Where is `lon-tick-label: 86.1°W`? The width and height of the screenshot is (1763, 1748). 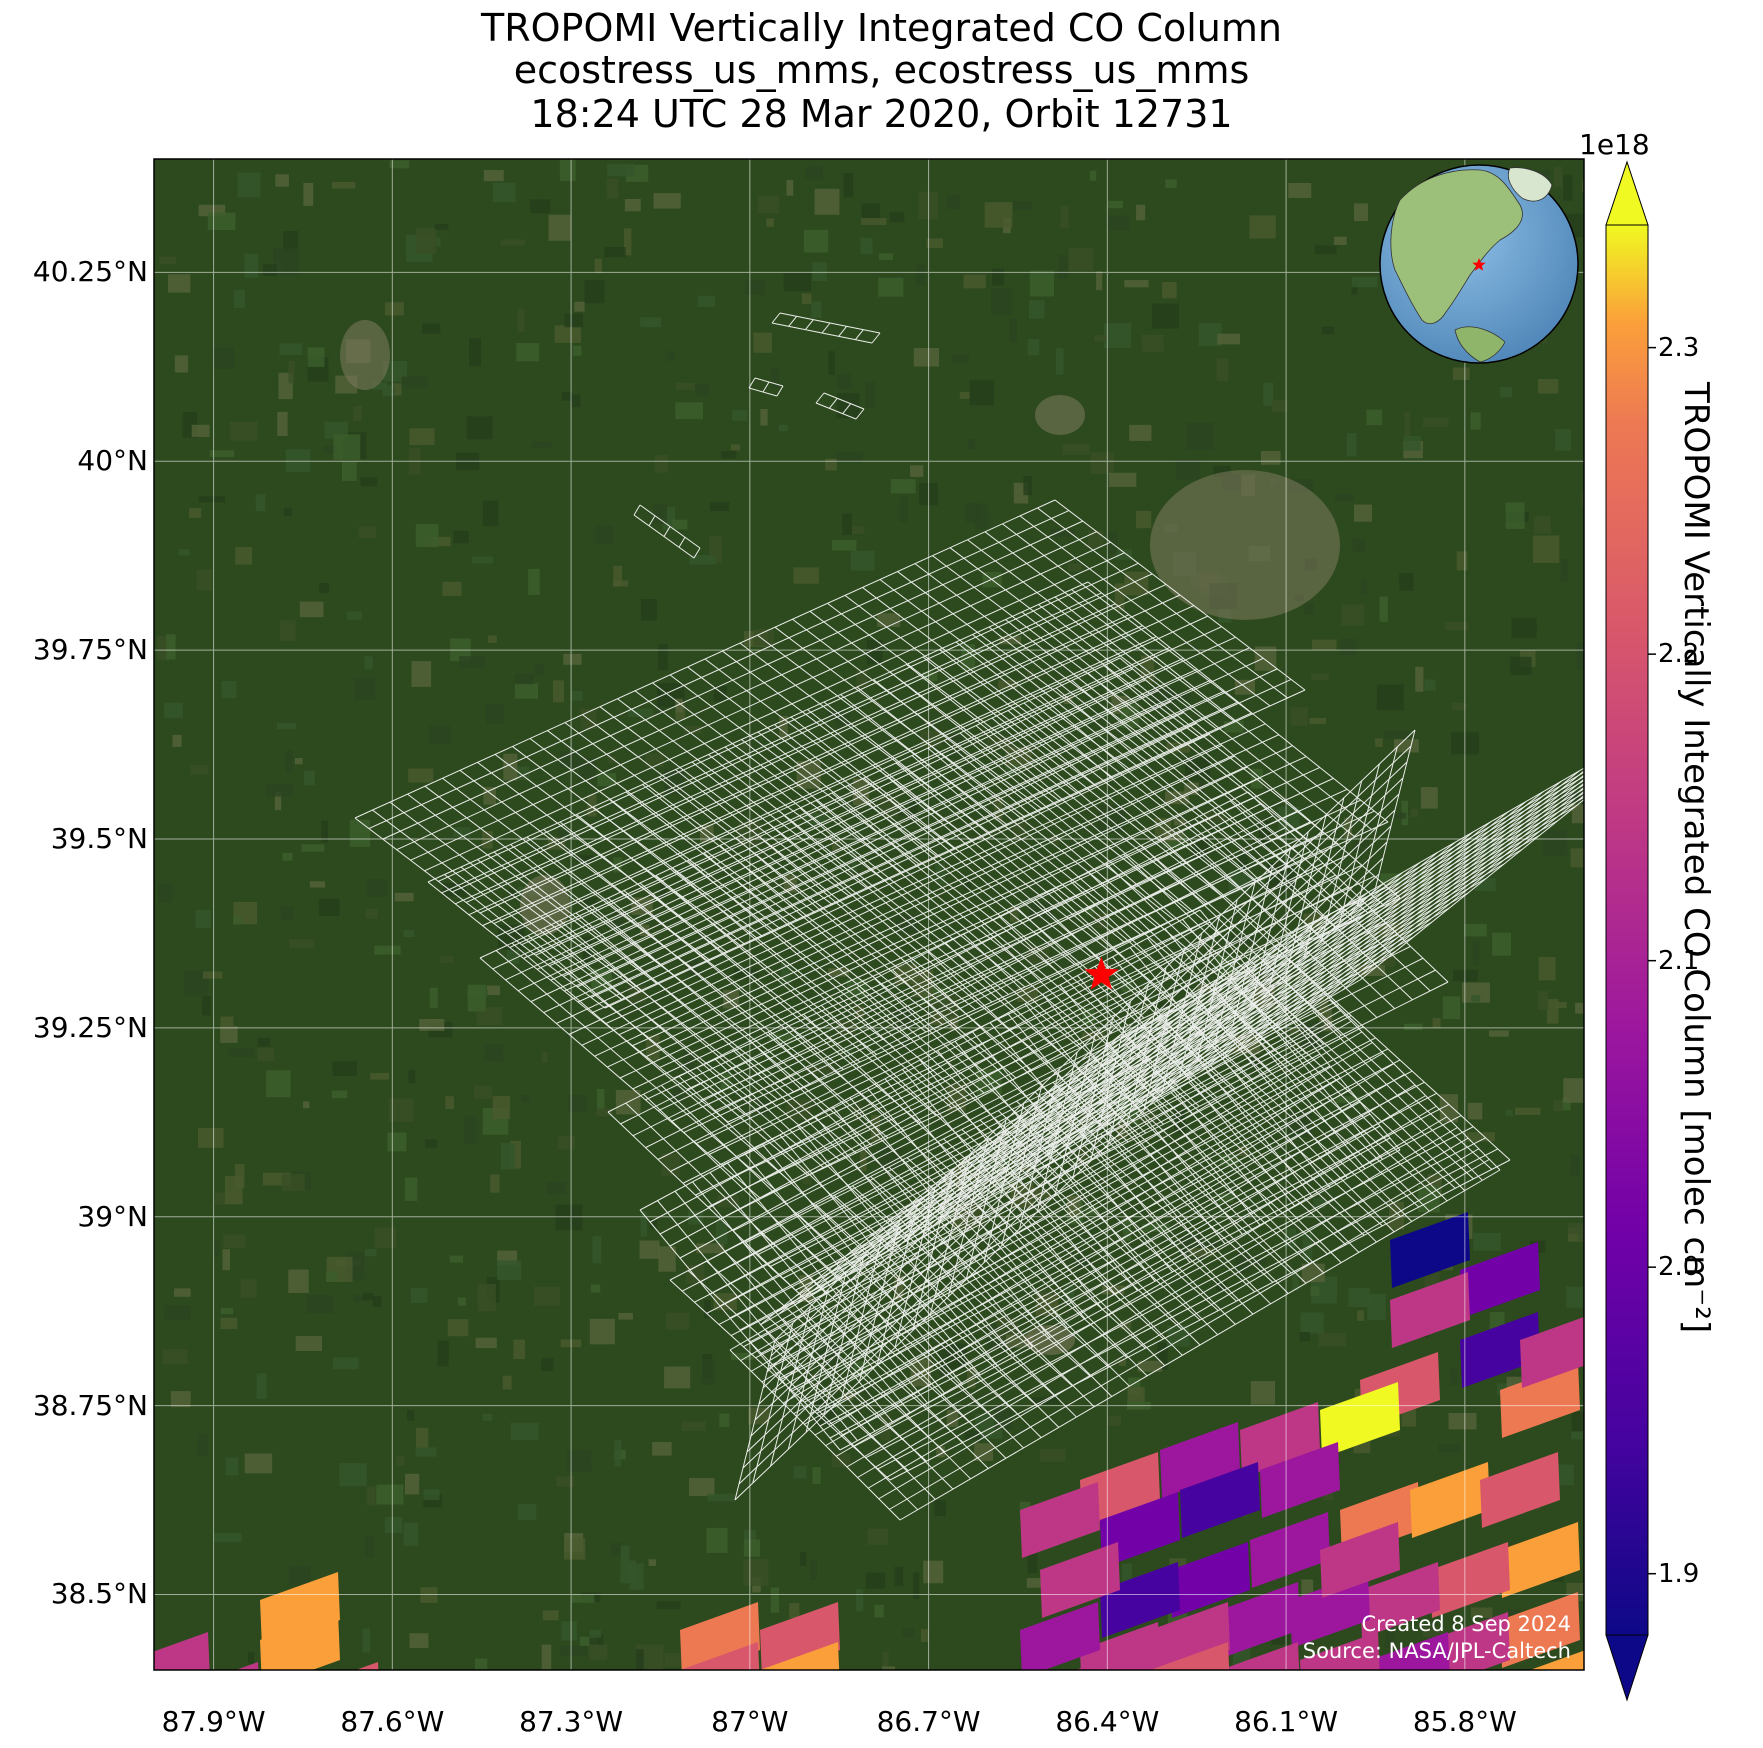
lon-tick-label: 86.1°W is located at coordinates (1286, 1721).